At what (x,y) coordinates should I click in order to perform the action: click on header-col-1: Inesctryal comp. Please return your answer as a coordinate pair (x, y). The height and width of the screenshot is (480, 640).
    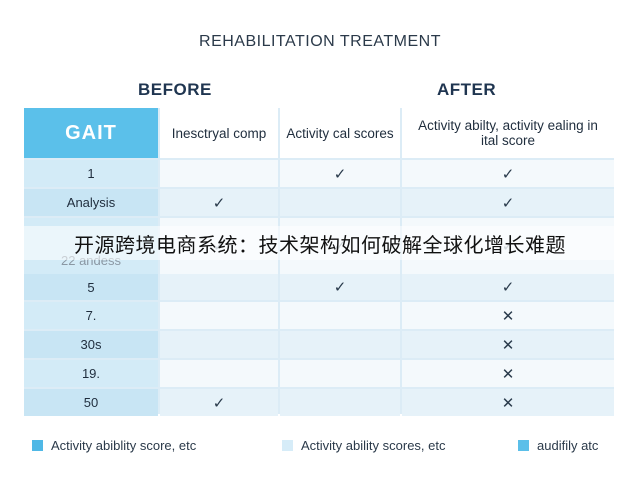
    Looking at the image, I should click on (219, 133).